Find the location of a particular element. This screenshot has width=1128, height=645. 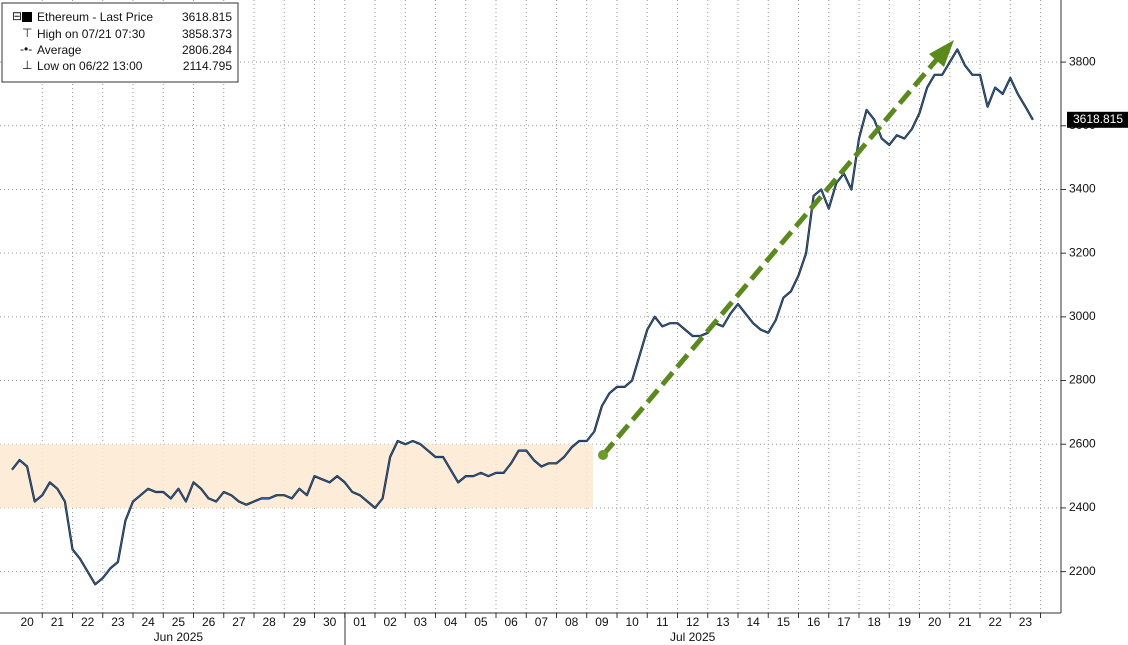

arrow-start is located at coordinates (603, 455).